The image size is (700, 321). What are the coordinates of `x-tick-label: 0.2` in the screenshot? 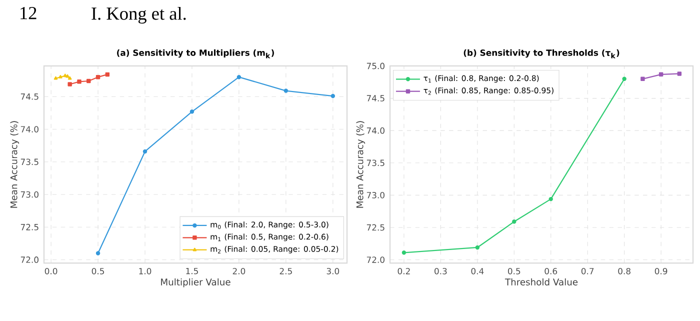 It's located at (404, 271).